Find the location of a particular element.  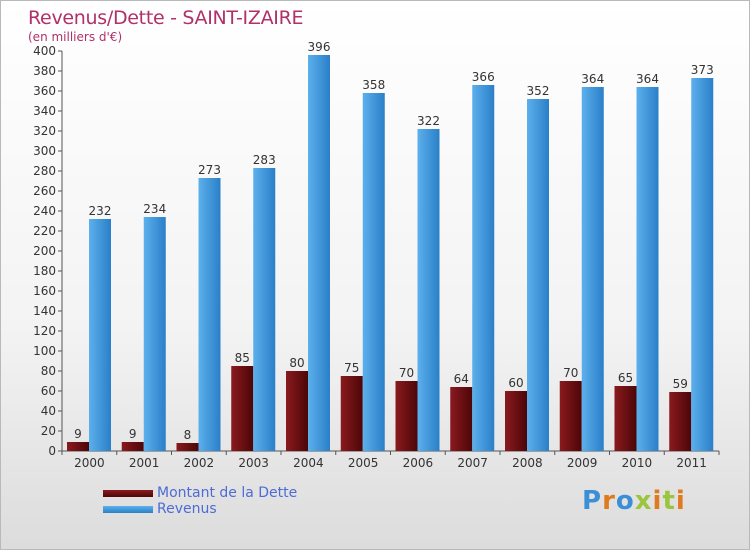

data-label-dette-2008: 60 is located at coordinates (515, 383).